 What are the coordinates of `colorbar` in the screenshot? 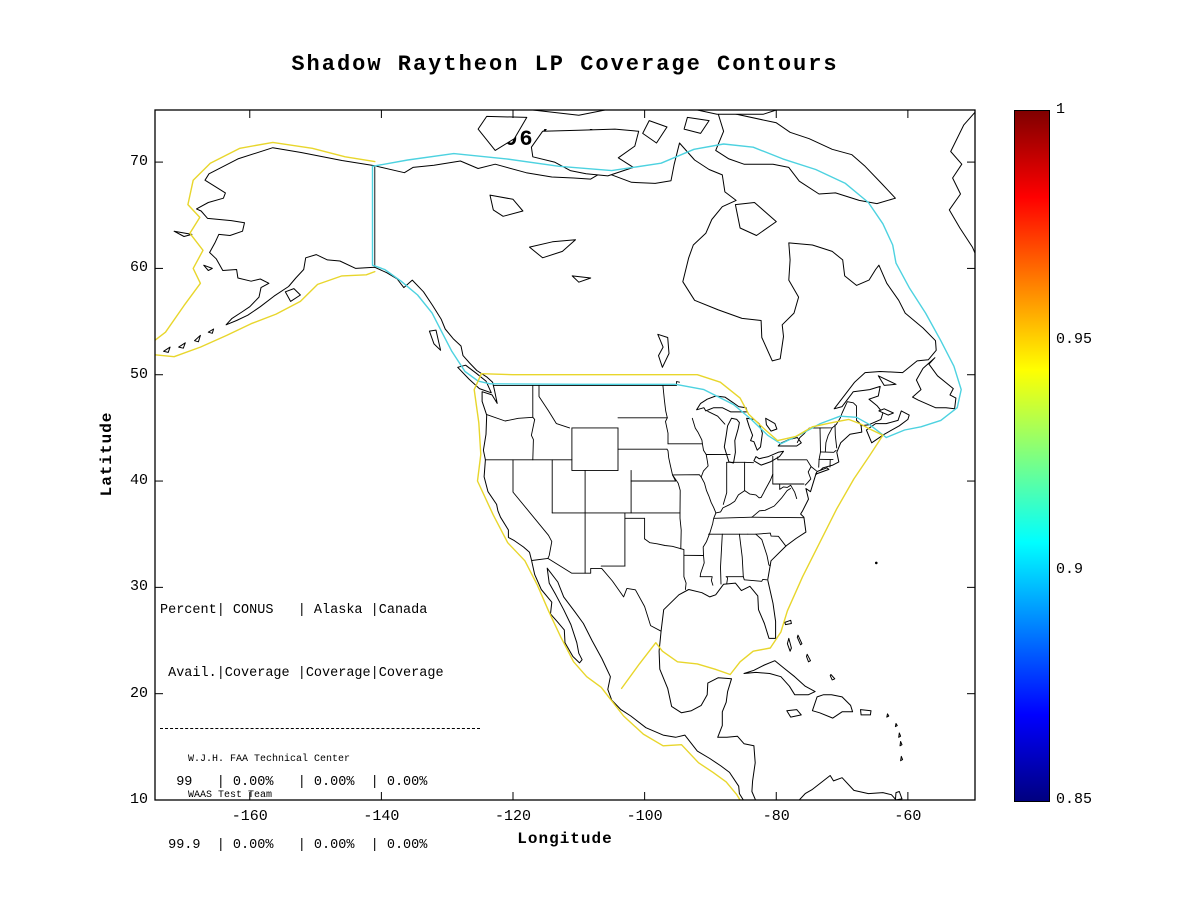 It's located at (1032, 456).